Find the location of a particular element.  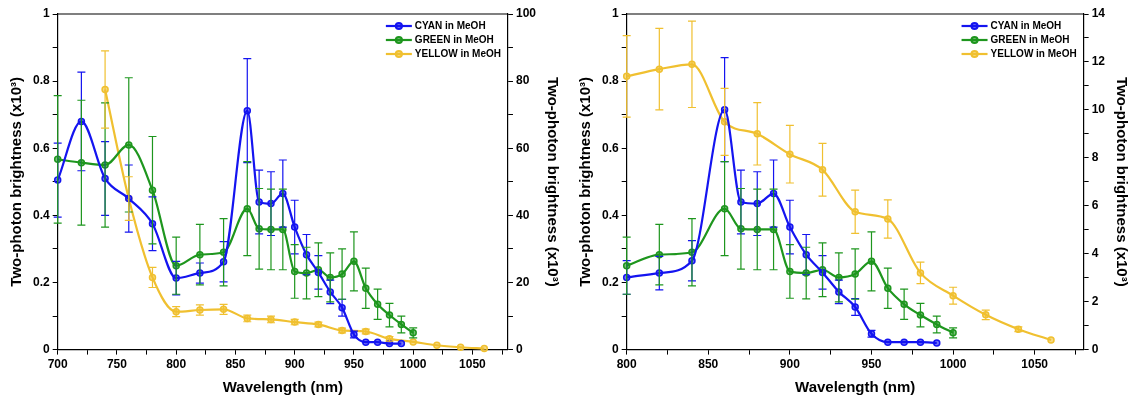

y2-tick-label: 10 is located at coordinates (1098, 109).